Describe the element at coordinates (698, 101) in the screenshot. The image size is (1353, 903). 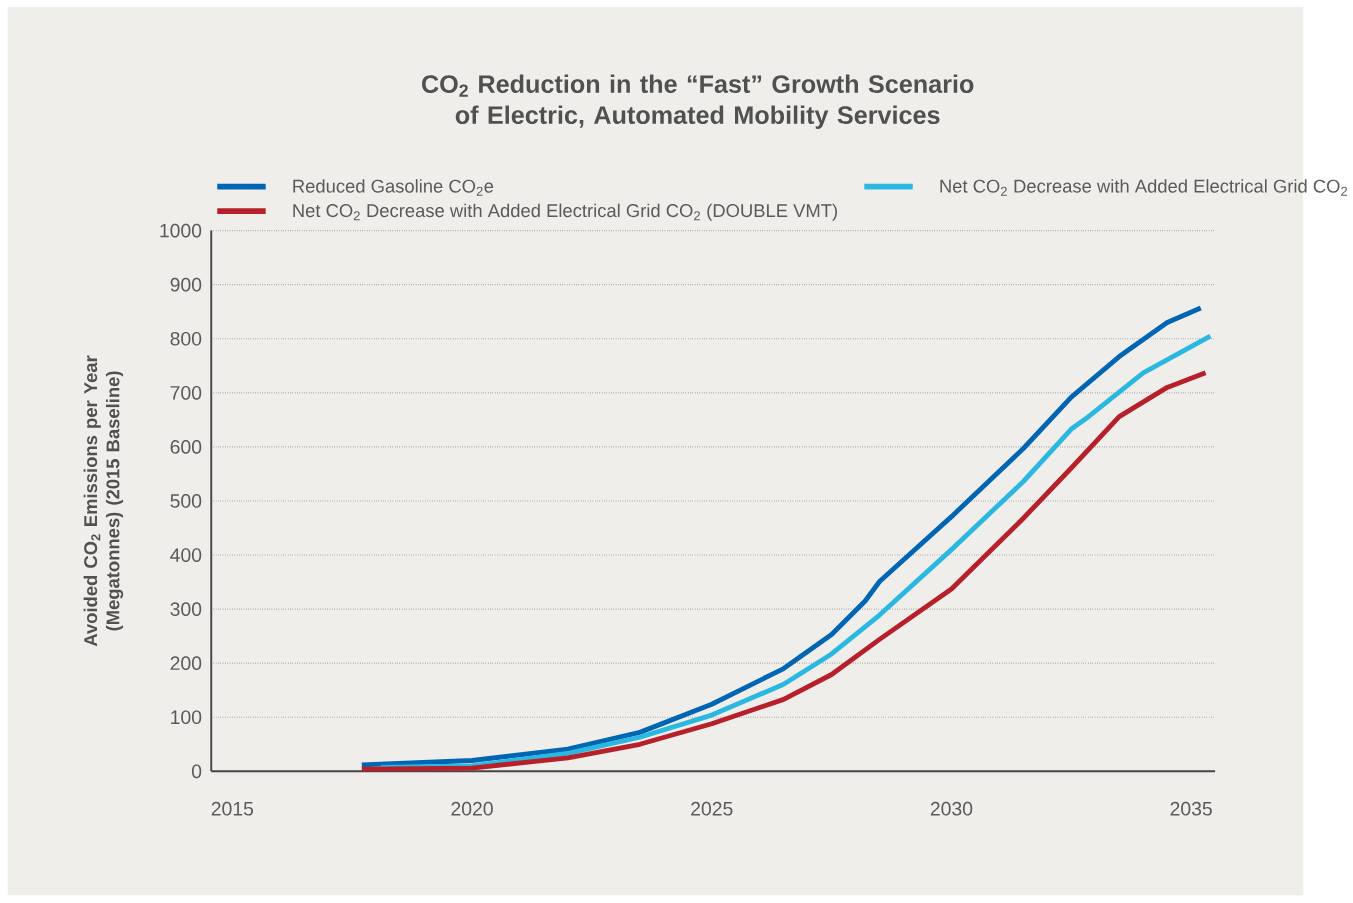
I see `chart-title: CO$_{2}$ Reduction in the “Fast” Growth Scenario of Electric, Automated Mobility Services` at that location.